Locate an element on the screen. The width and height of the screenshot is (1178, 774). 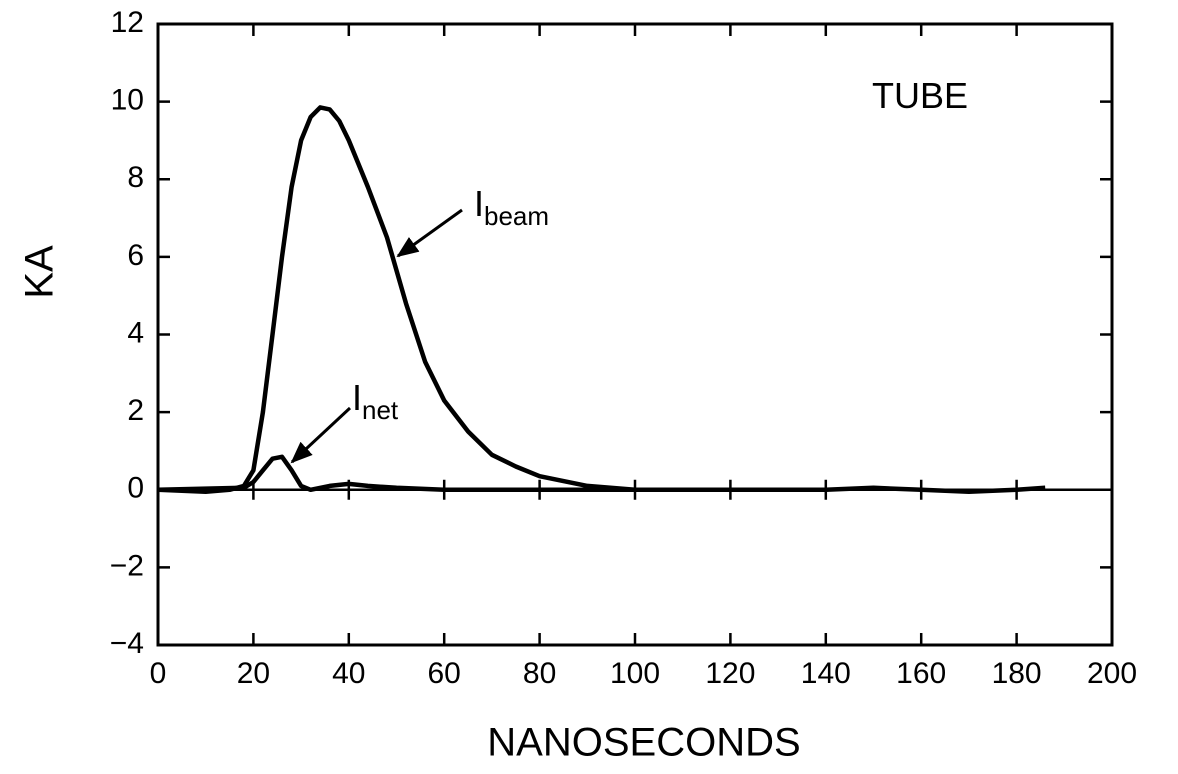
x-tick-label: 0 is located at coordinates (158, 673).